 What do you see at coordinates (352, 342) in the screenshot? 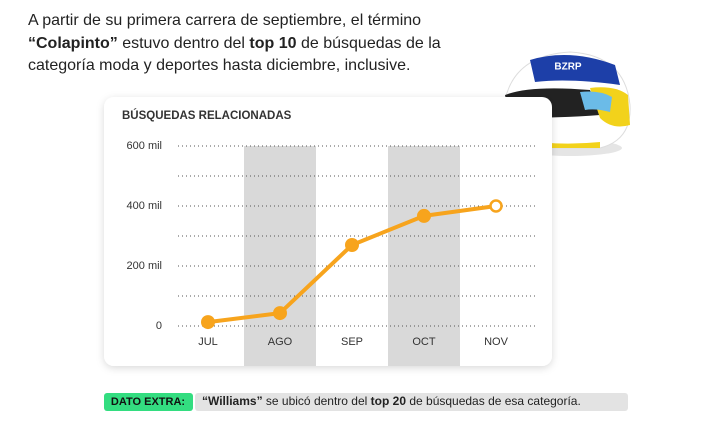
I see `x-tick-label: SEP` at bounding box center [352, 342].